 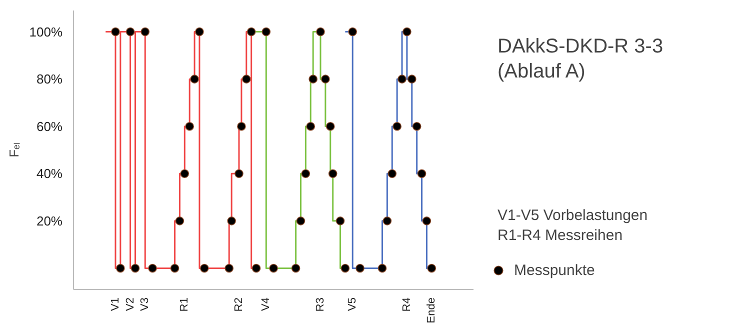 I want to click on y-tick-label: 20%, so click(x=49, y=220).